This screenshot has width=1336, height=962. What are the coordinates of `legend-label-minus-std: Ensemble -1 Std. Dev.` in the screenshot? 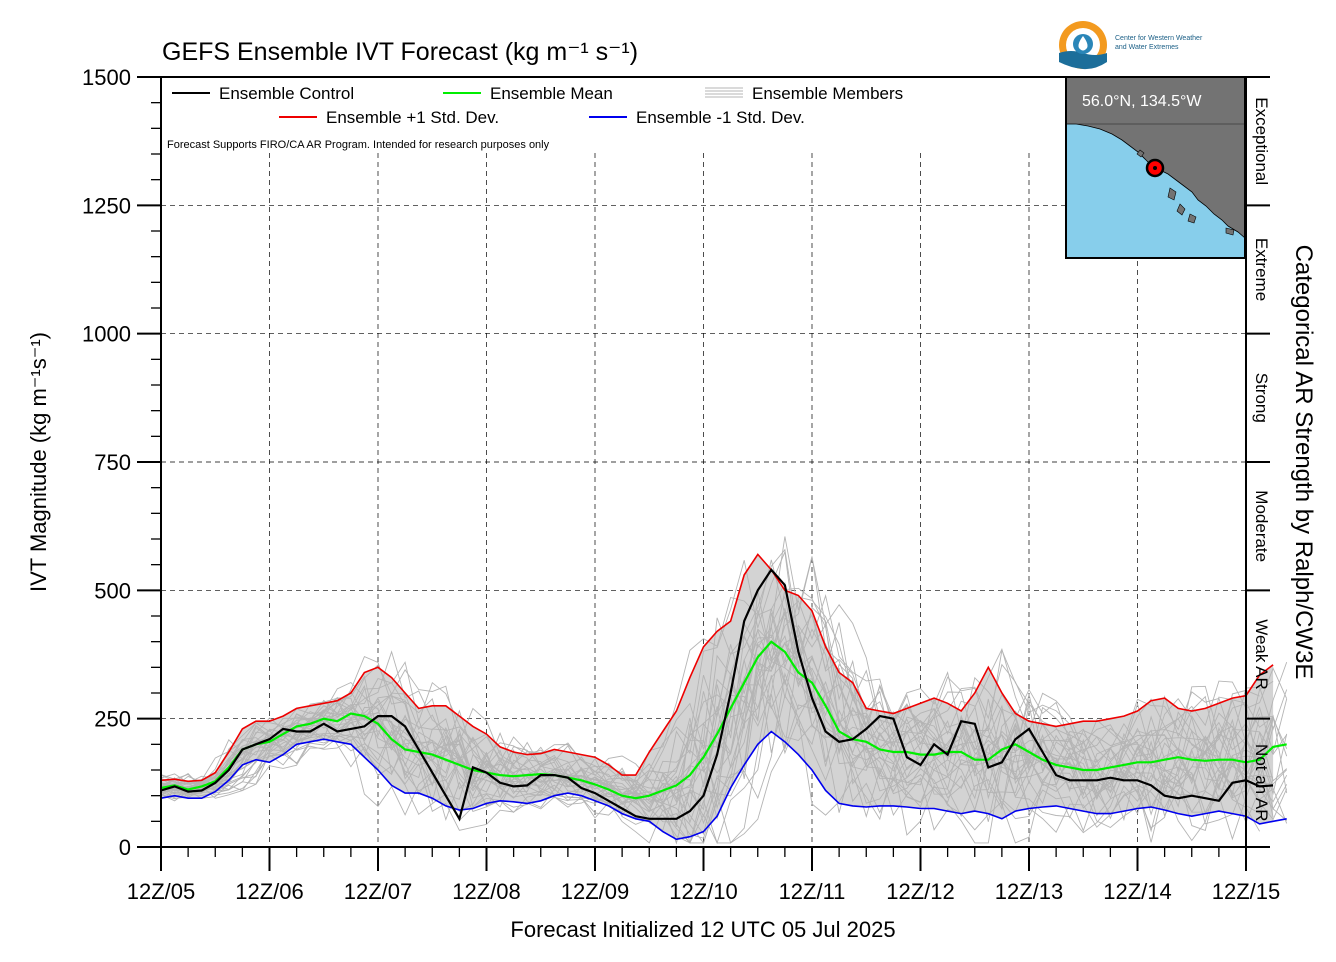 It's located at (720, 117).